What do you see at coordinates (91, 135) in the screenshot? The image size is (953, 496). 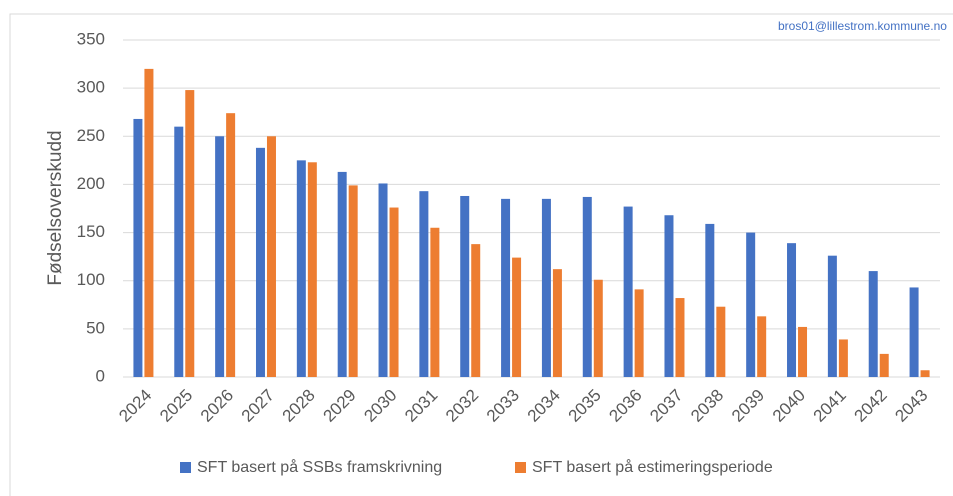 I see `y-tick-label: 250` at bounding box center [91, 135].